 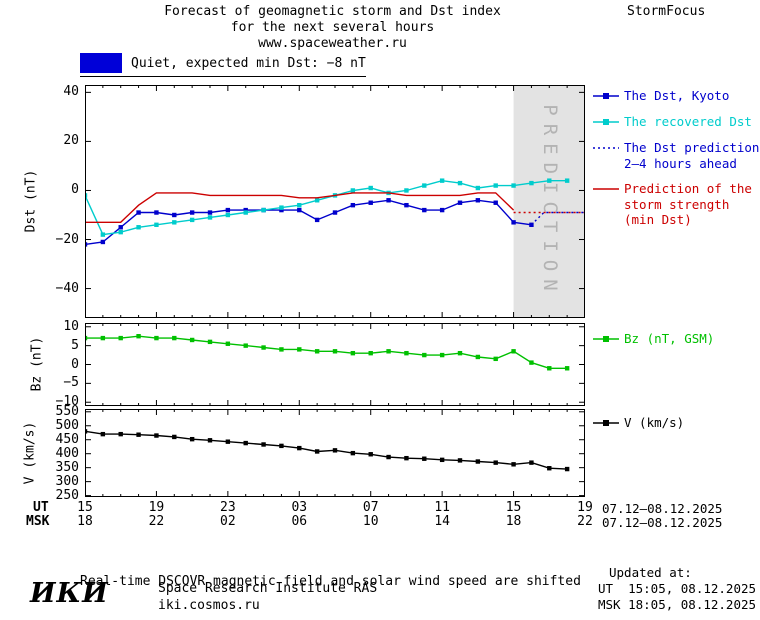 What do you see at coordinates (606, 156) in the screenshot?
I see `legend-marker-dst-prediction-icon` at bounding box center [606, 156].